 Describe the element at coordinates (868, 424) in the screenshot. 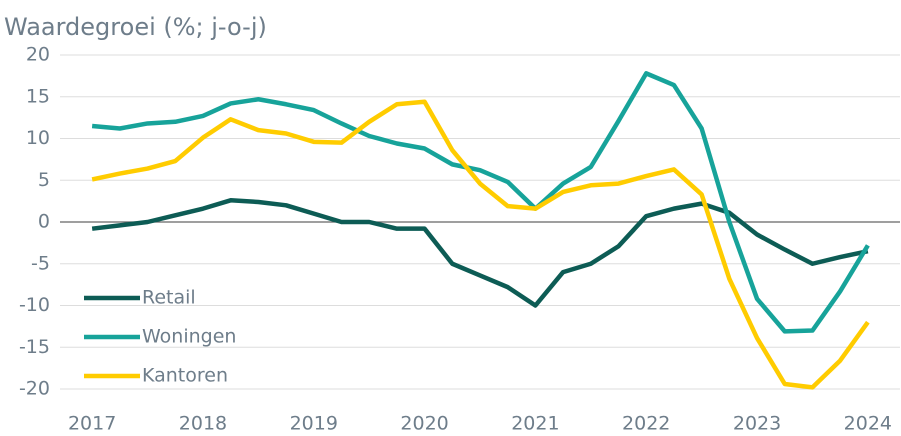

I see `x-tick-label: 2024` at that location.